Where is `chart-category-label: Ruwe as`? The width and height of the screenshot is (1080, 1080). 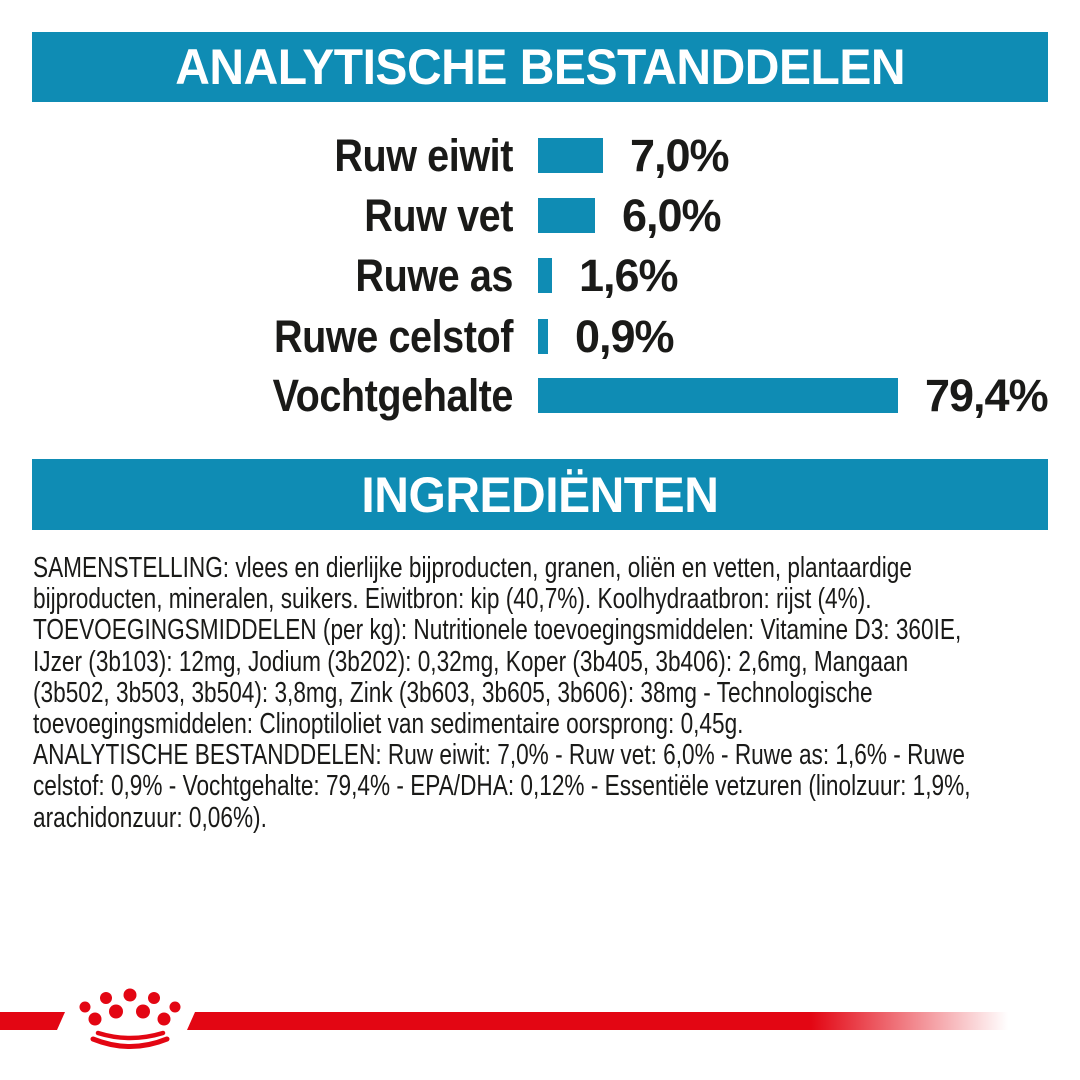
chart-category-label: Ruwe as is located at coordinates (434, 275).